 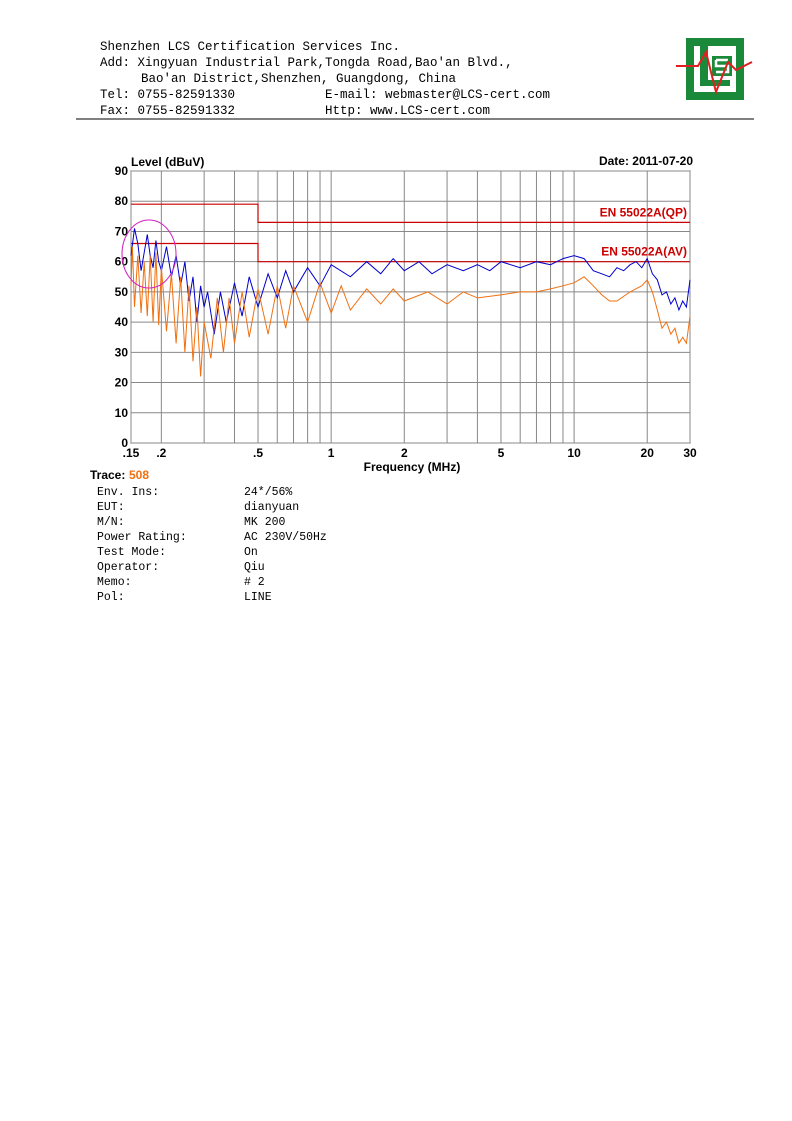 I want to click on x-axis-label: Frequency (MHz), so click(x=412, y=467).